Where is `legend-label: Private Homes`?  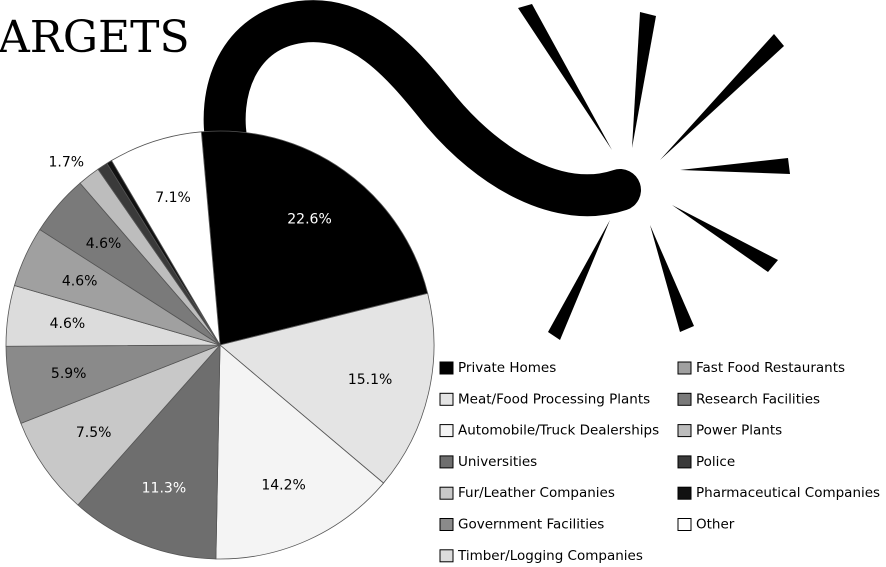
legend-label: Private Homes is located at coordinates (507, 368).